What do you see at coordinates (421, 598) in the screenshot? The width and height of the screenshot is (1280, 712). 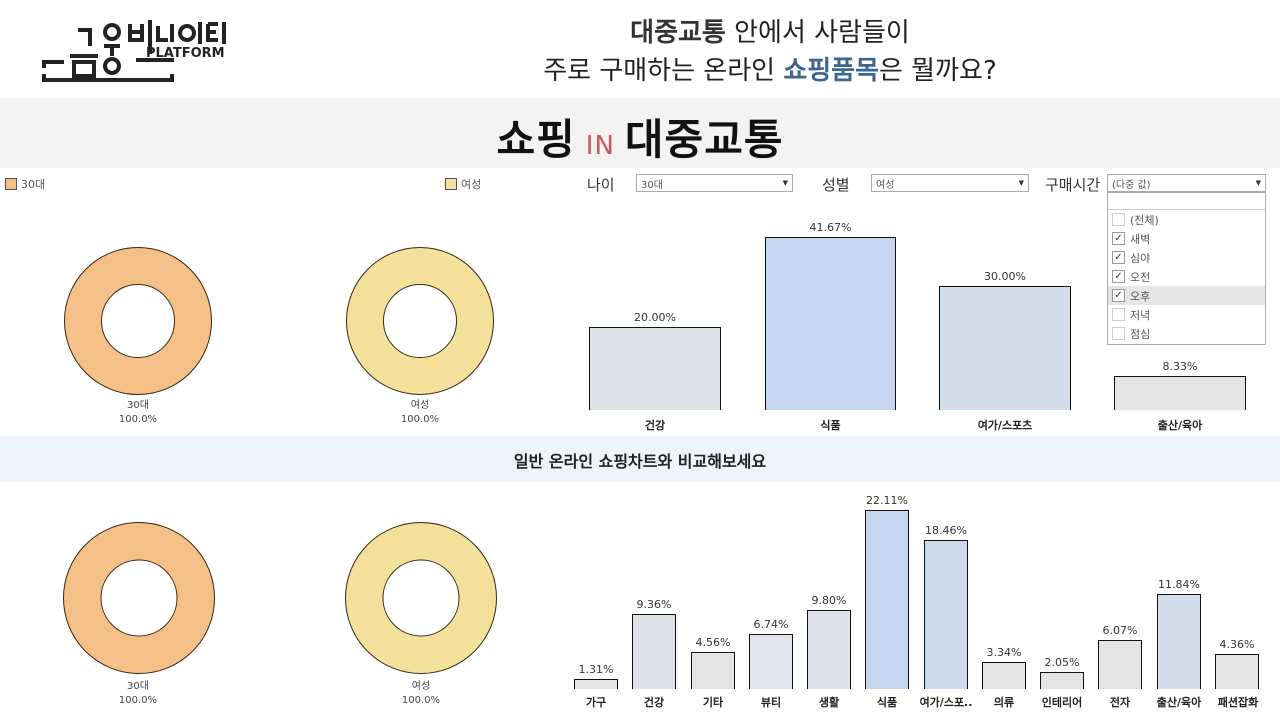 I see `donut-gender-bottom` at bounding box center [421, 598].